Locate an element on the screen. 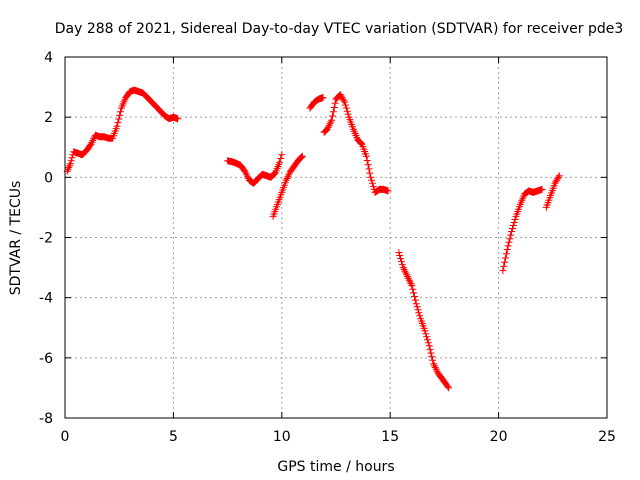 The image size is (640, 480). x-tick-label: 10 is located at coordinates (282, 437).